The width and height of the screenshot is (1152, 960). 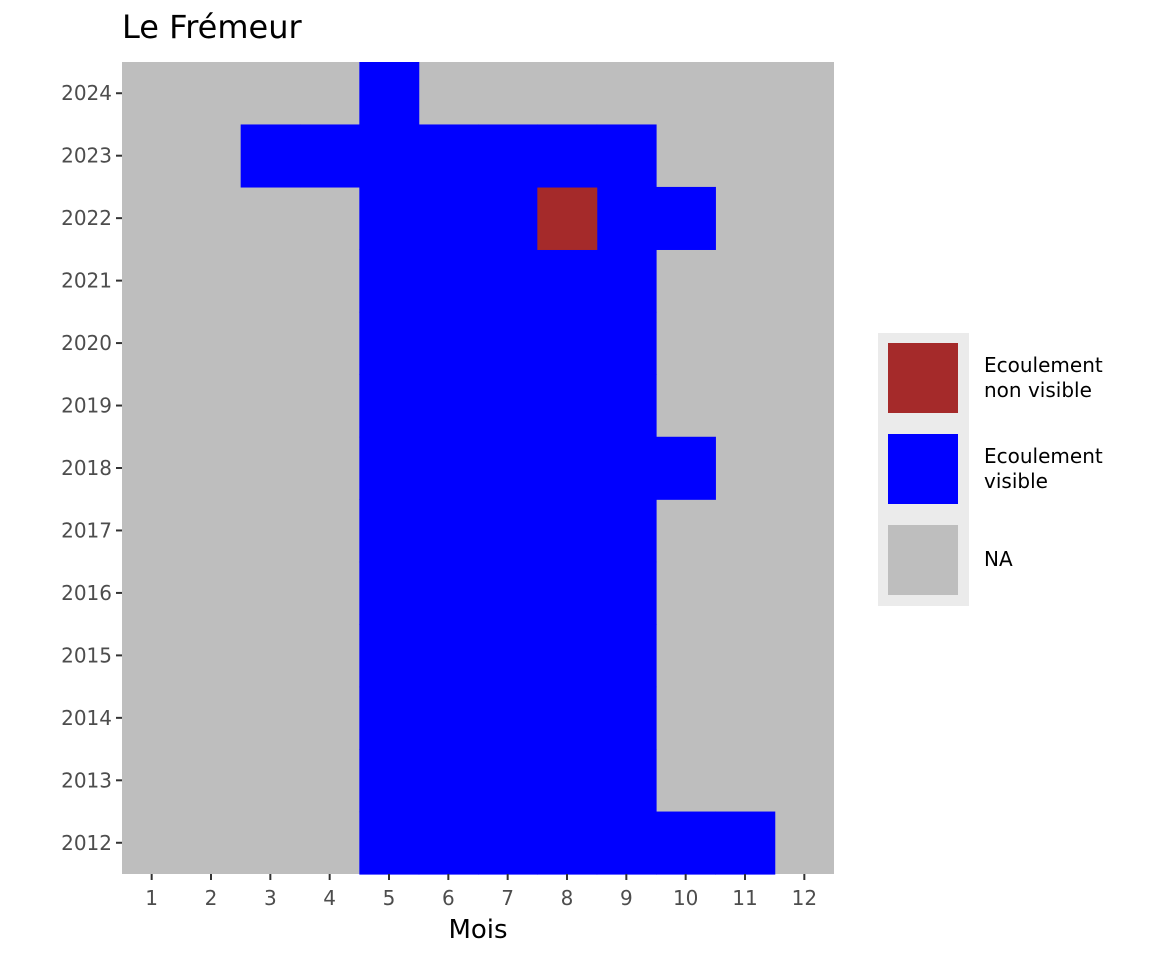 What do you see at coordinates (626, 406) in the screenshot?
I see `cell-2019-9-visible` at bounding box center [626, 406].